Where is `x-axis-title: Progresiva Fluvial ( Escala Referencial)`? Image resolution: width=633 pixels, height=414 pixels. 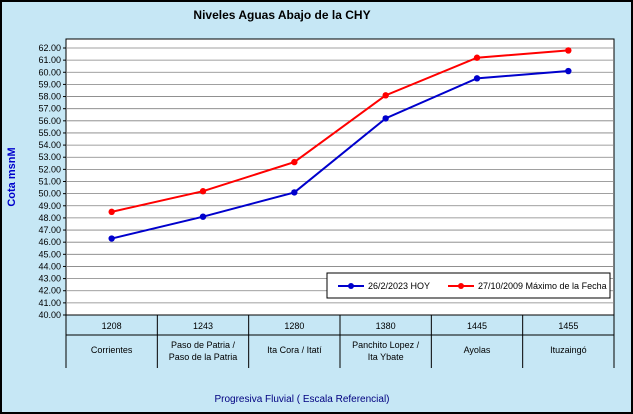
x-axis-title: Progresiva Fluvial ( Escala Referencial) is located at coordinates (302, 399).